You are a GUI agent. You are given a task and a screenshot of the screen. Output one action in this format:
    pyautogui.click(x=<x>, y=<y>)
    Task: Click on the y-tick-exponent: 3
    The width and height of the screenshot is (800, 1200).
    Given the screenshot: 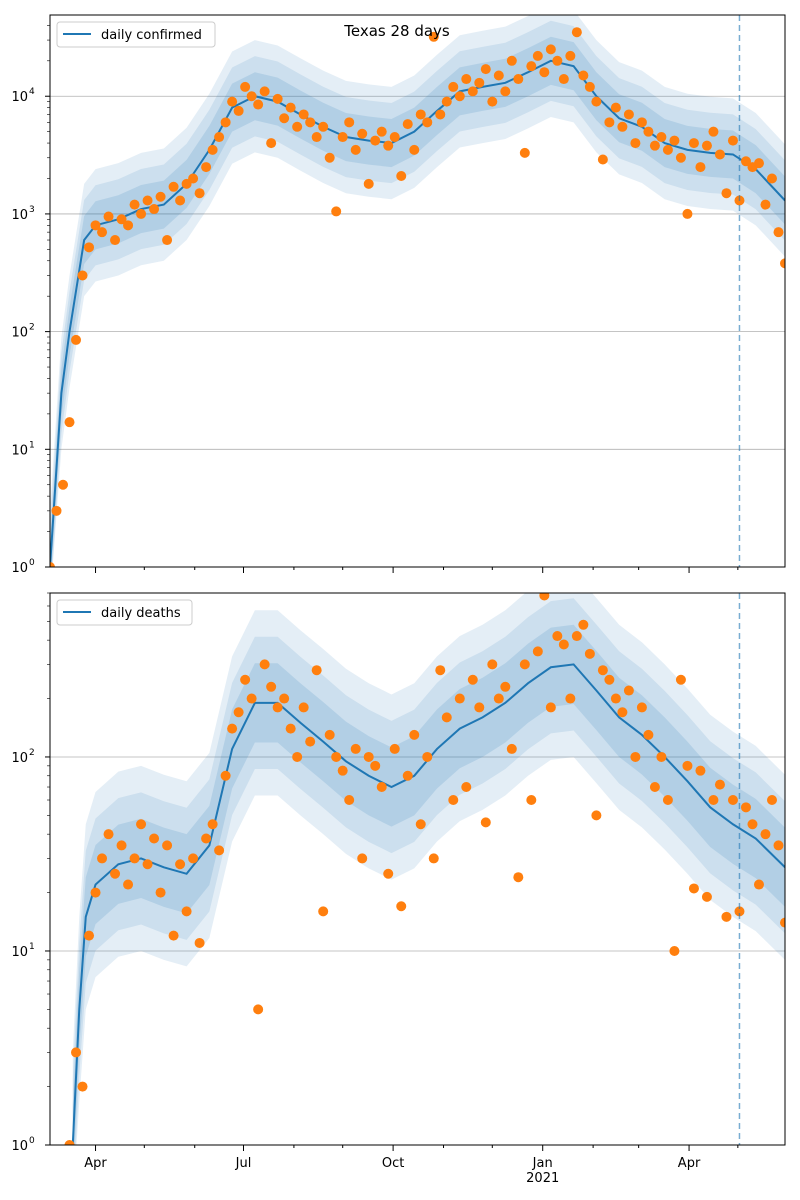 What is the action you would take?
    pyautogui.click(x=32, y=210)
    